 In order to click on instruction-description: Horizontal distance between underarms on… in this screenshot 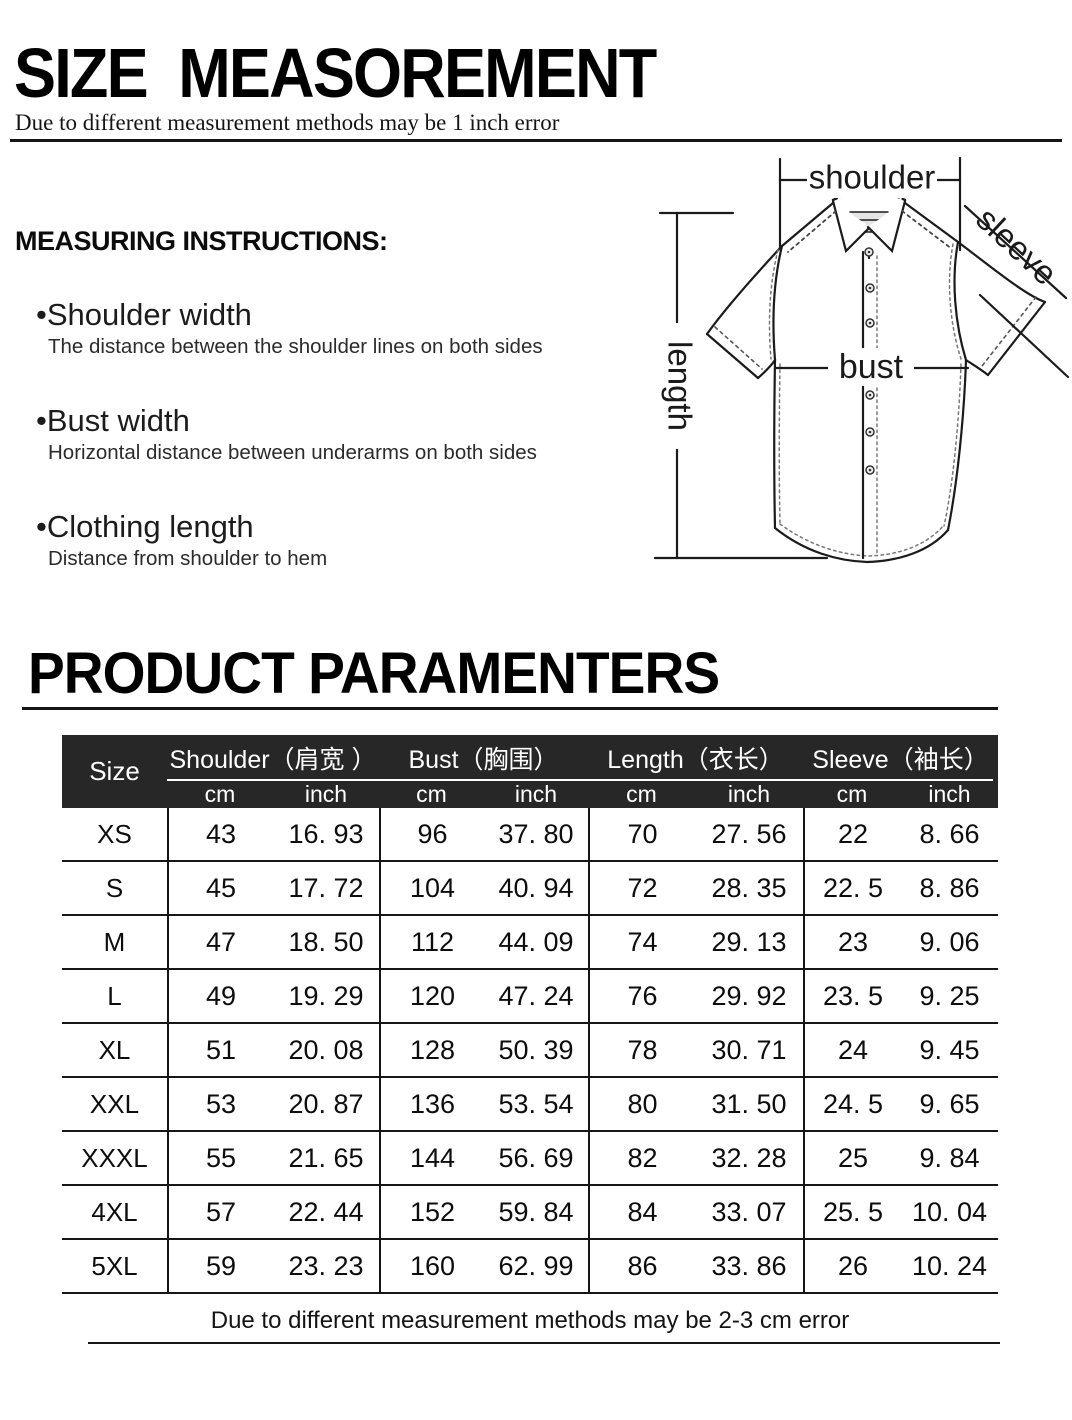, I will do `click(292, 452)`.